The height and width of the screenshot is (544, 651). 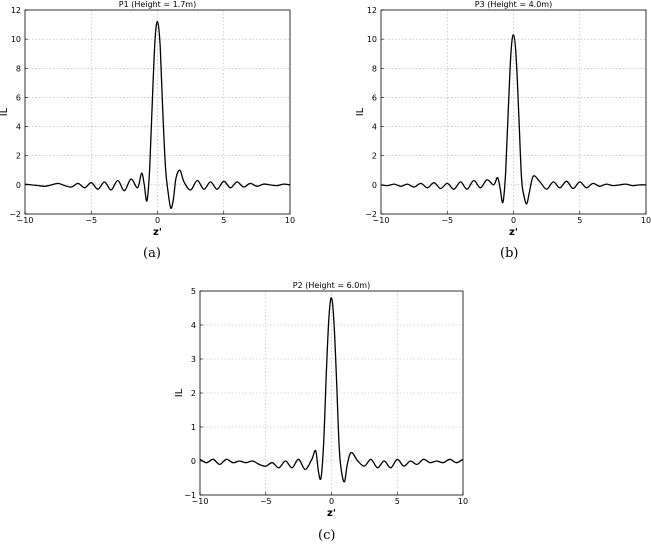 I want to click on y-tick-label: 3, so click(x=193, y=359).